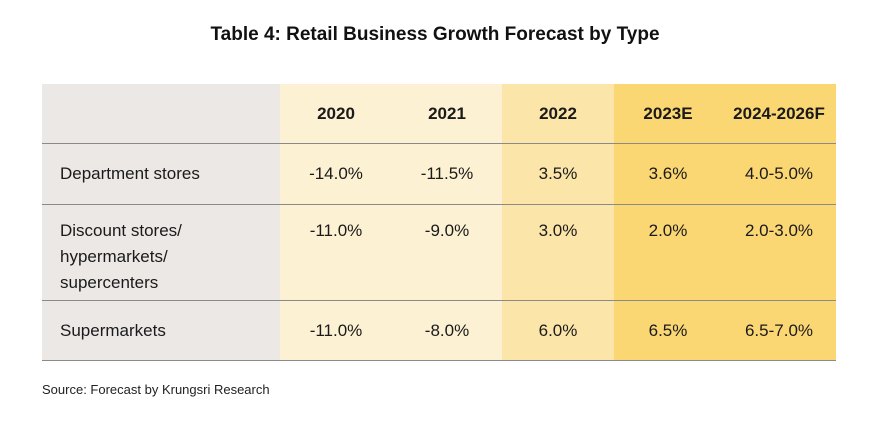  I want to click on cell-discount-stores-2021: -9.0%, so click(447, 252).